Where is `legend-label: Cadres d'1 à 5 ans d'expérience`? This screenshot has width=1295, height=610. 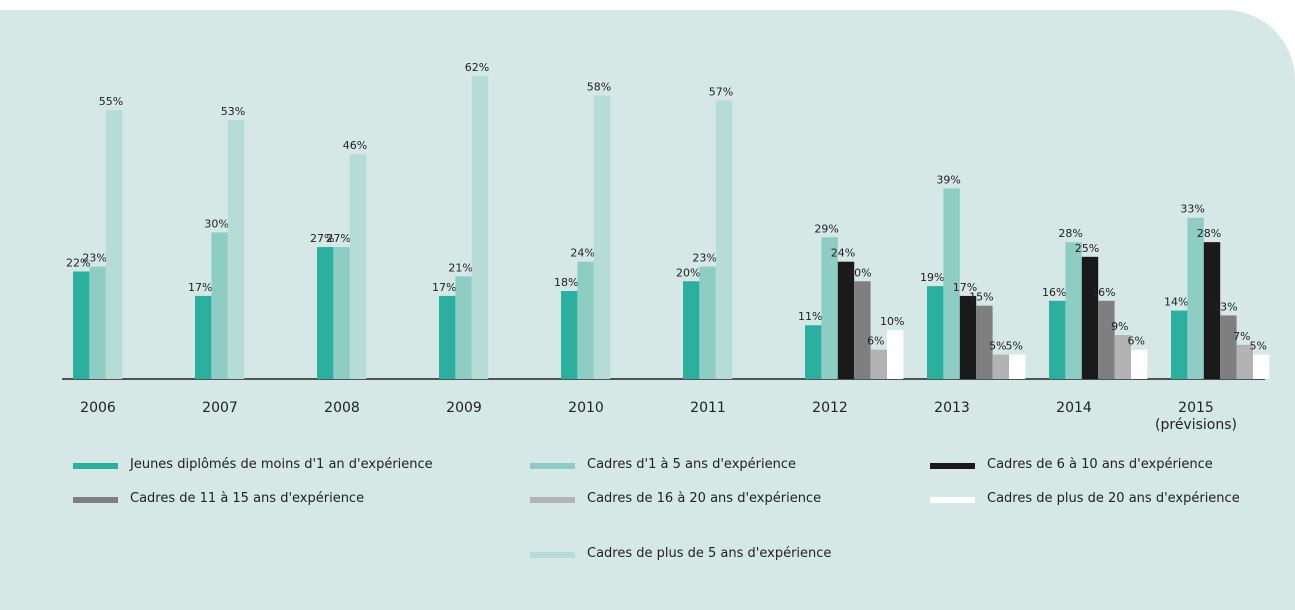
legend-label: Cadres d'1 à 5 ans d'expérience is located at coordinates (691, 464).